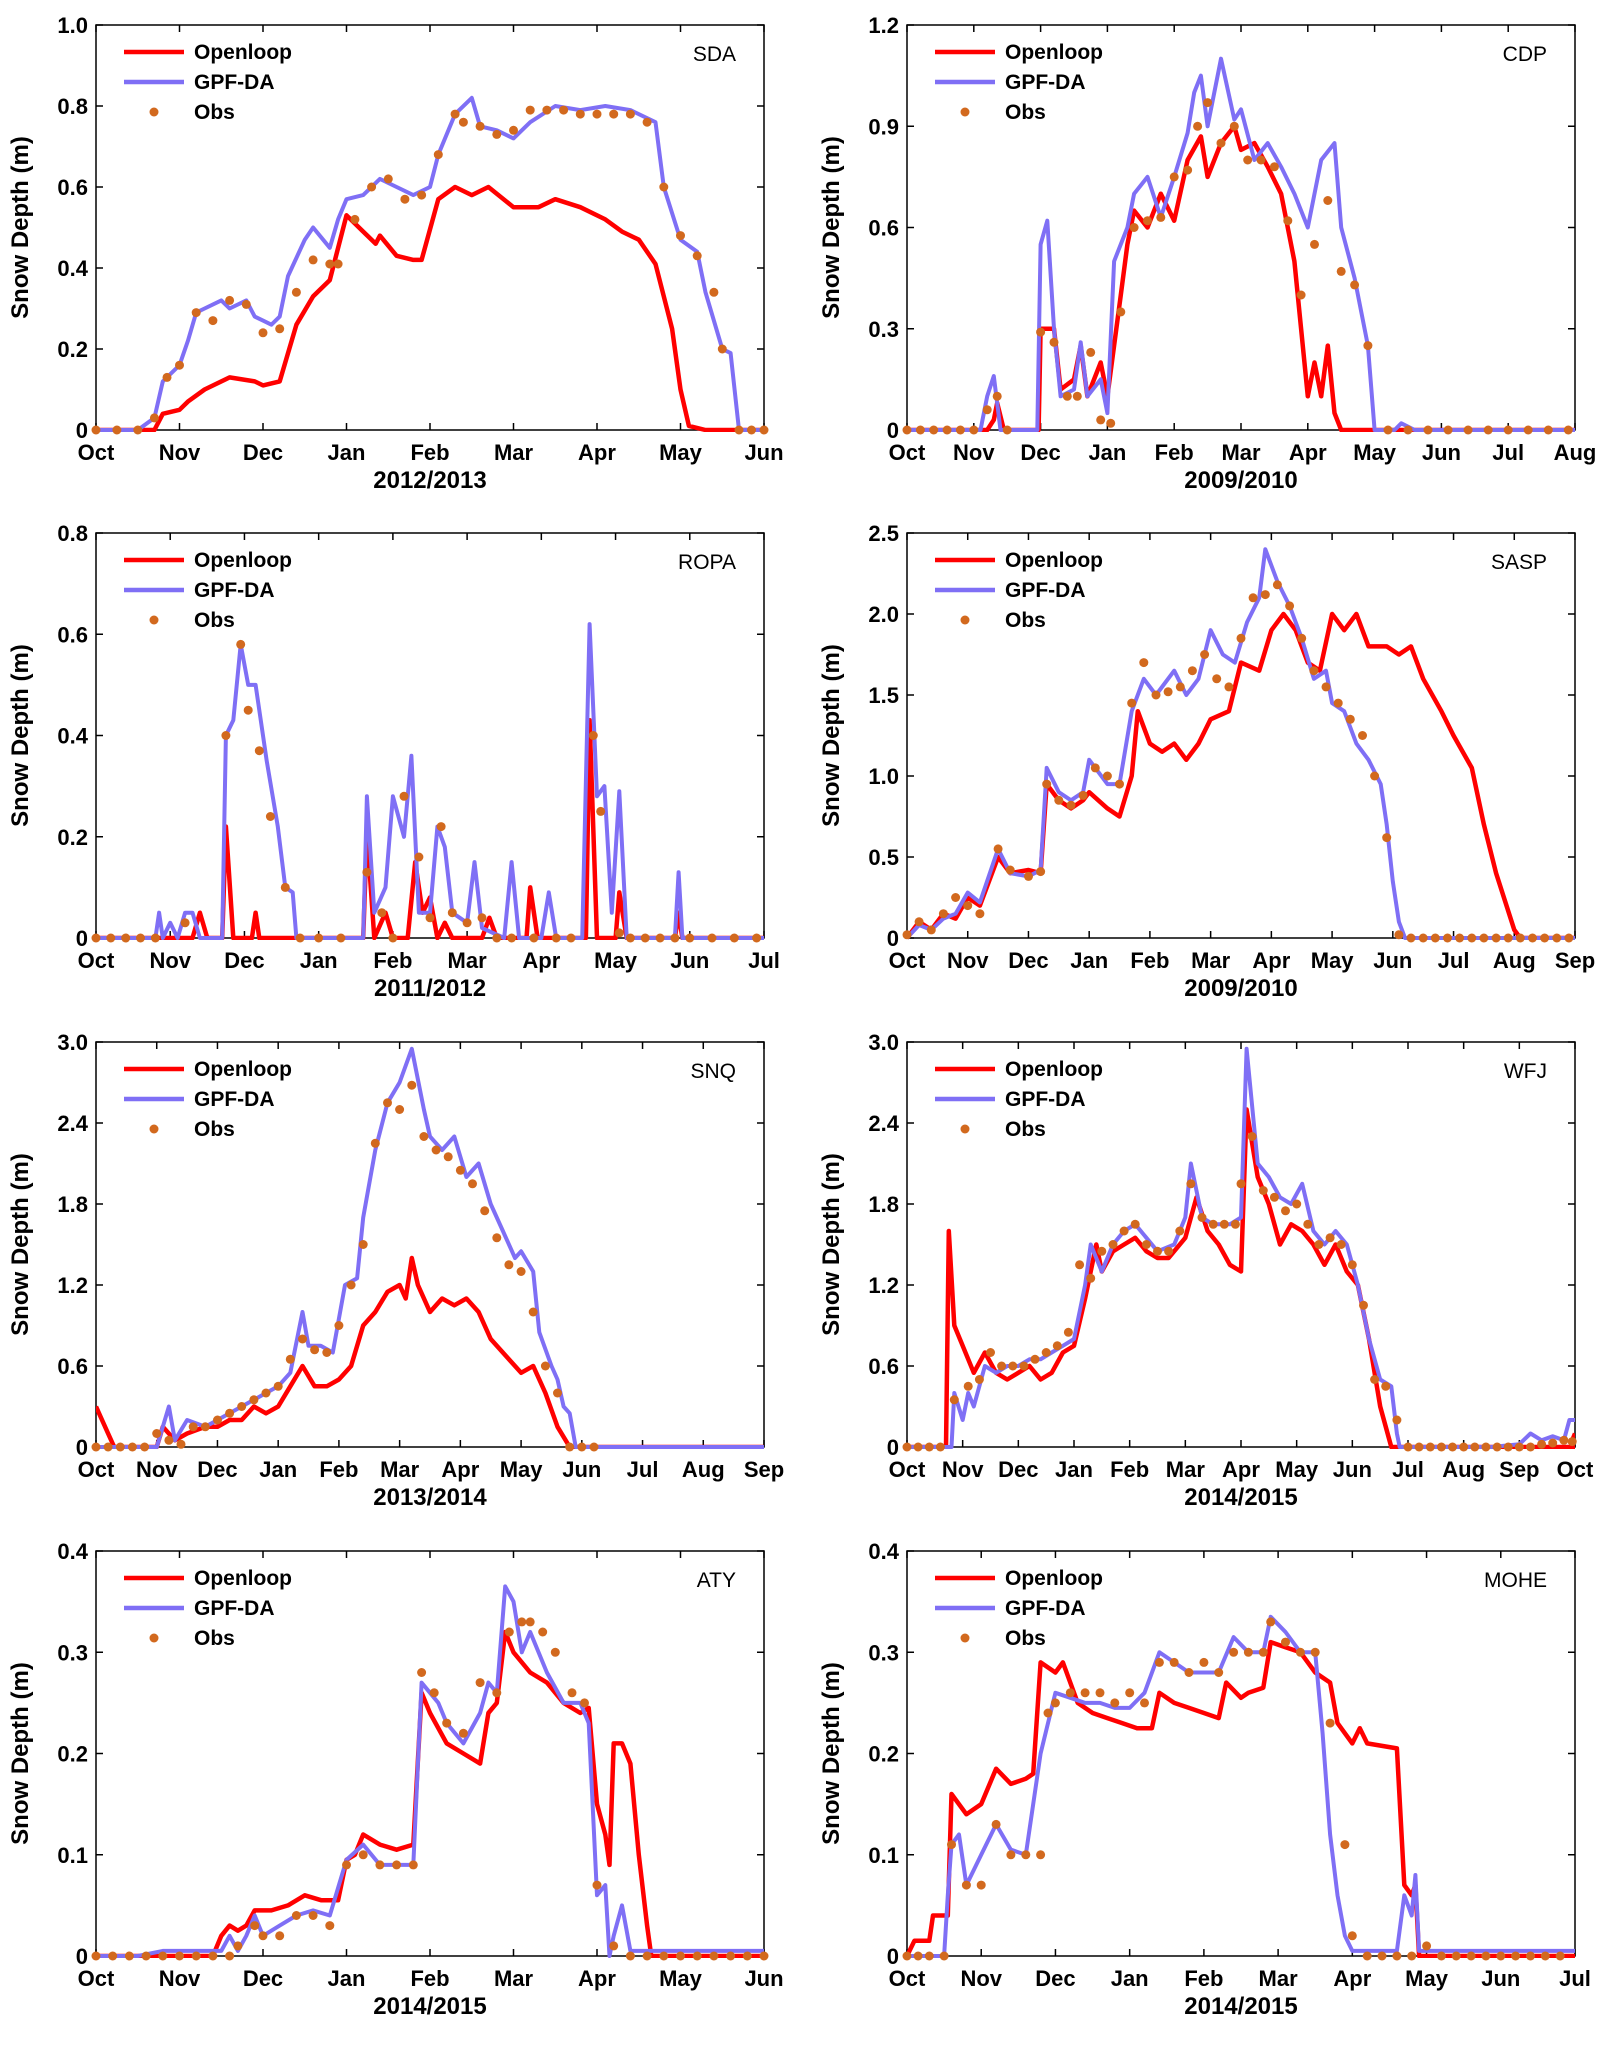 This screenshot has height=2046, width=1612. I want to click on chart-snq-legend: Openloop GPF-DA Obs, so click(208, 1099).